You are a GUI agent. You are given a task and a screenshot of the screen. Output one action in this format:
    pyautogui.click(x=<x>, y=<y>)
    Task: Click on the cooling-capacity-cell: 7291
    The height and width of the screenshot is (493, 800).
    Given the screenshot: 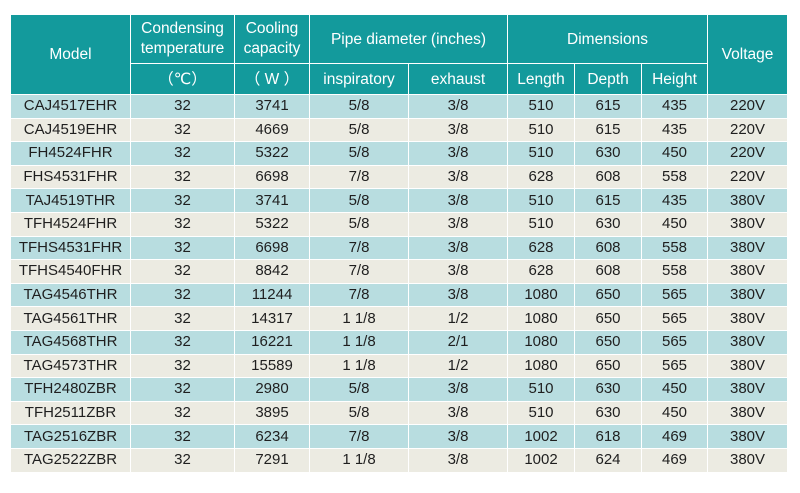 What is the action you would take?
    pyautogui.click(x=272, y=460)
    